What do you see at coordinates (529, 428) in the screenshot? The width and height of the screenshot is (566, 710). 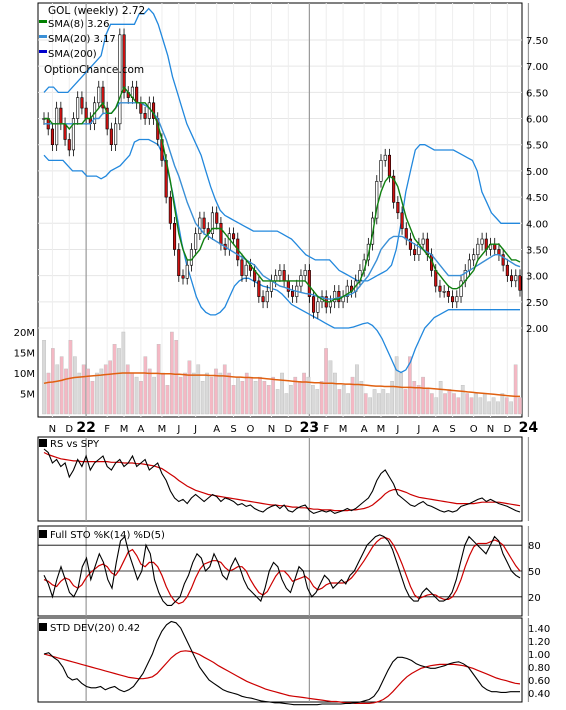 I see `x-axis-label: 24` at bounding box center [529, 428].